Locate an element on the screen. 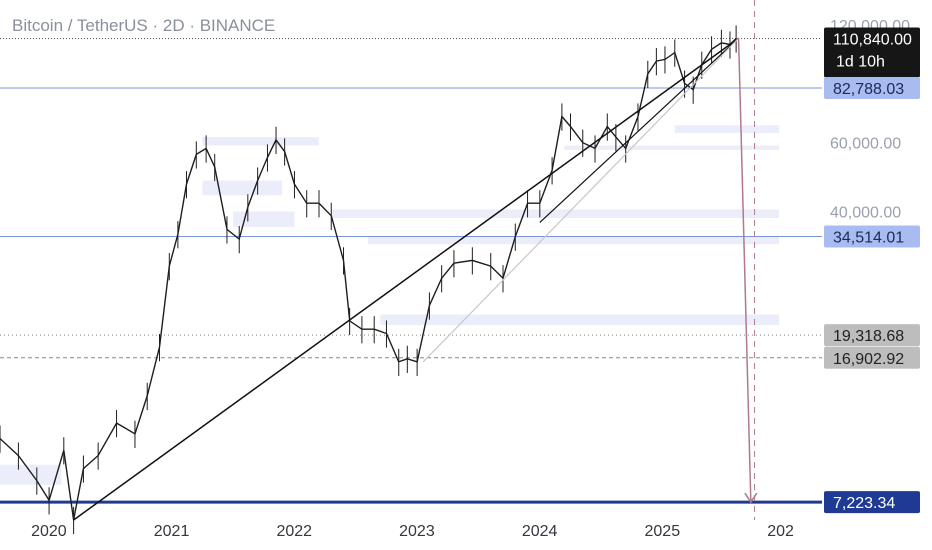 Image resolution: width=932 pixels, height=550 pixels. arrow-head is located at coordinates (751, 498).